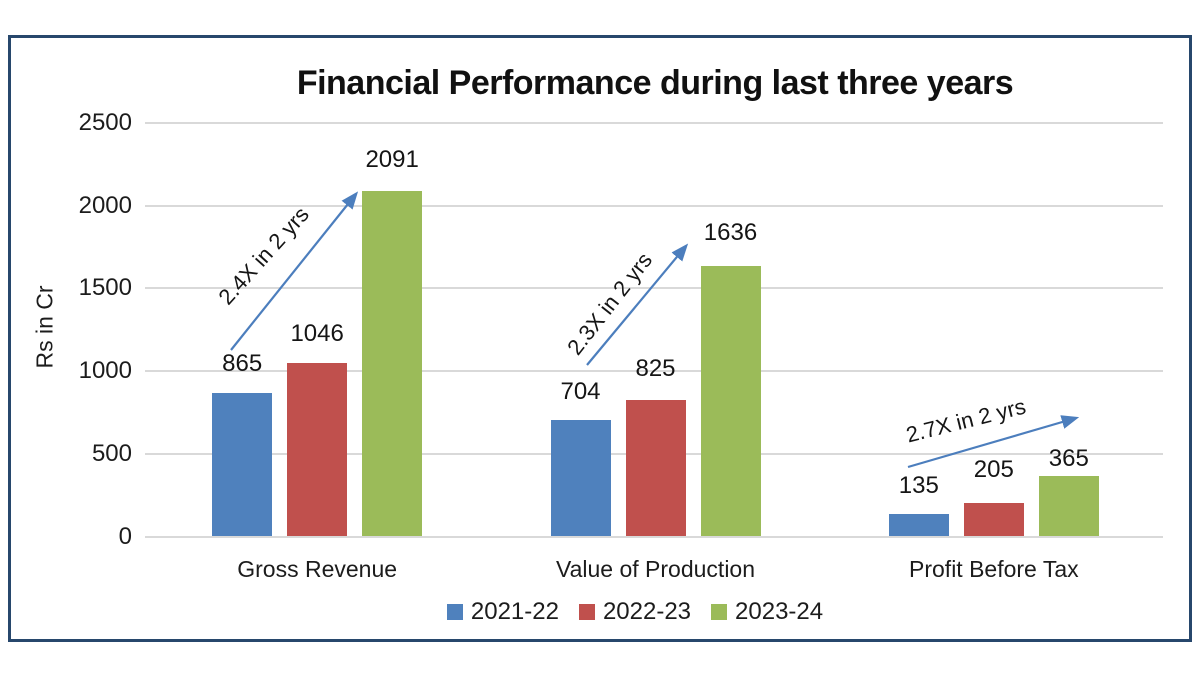 The height and width of the screenshot is (675, 1200). Describe the element at coordinates (1068, 459) in the screenshot. I see `value-label-2023-24-profit-before-tax: 365` at that location.